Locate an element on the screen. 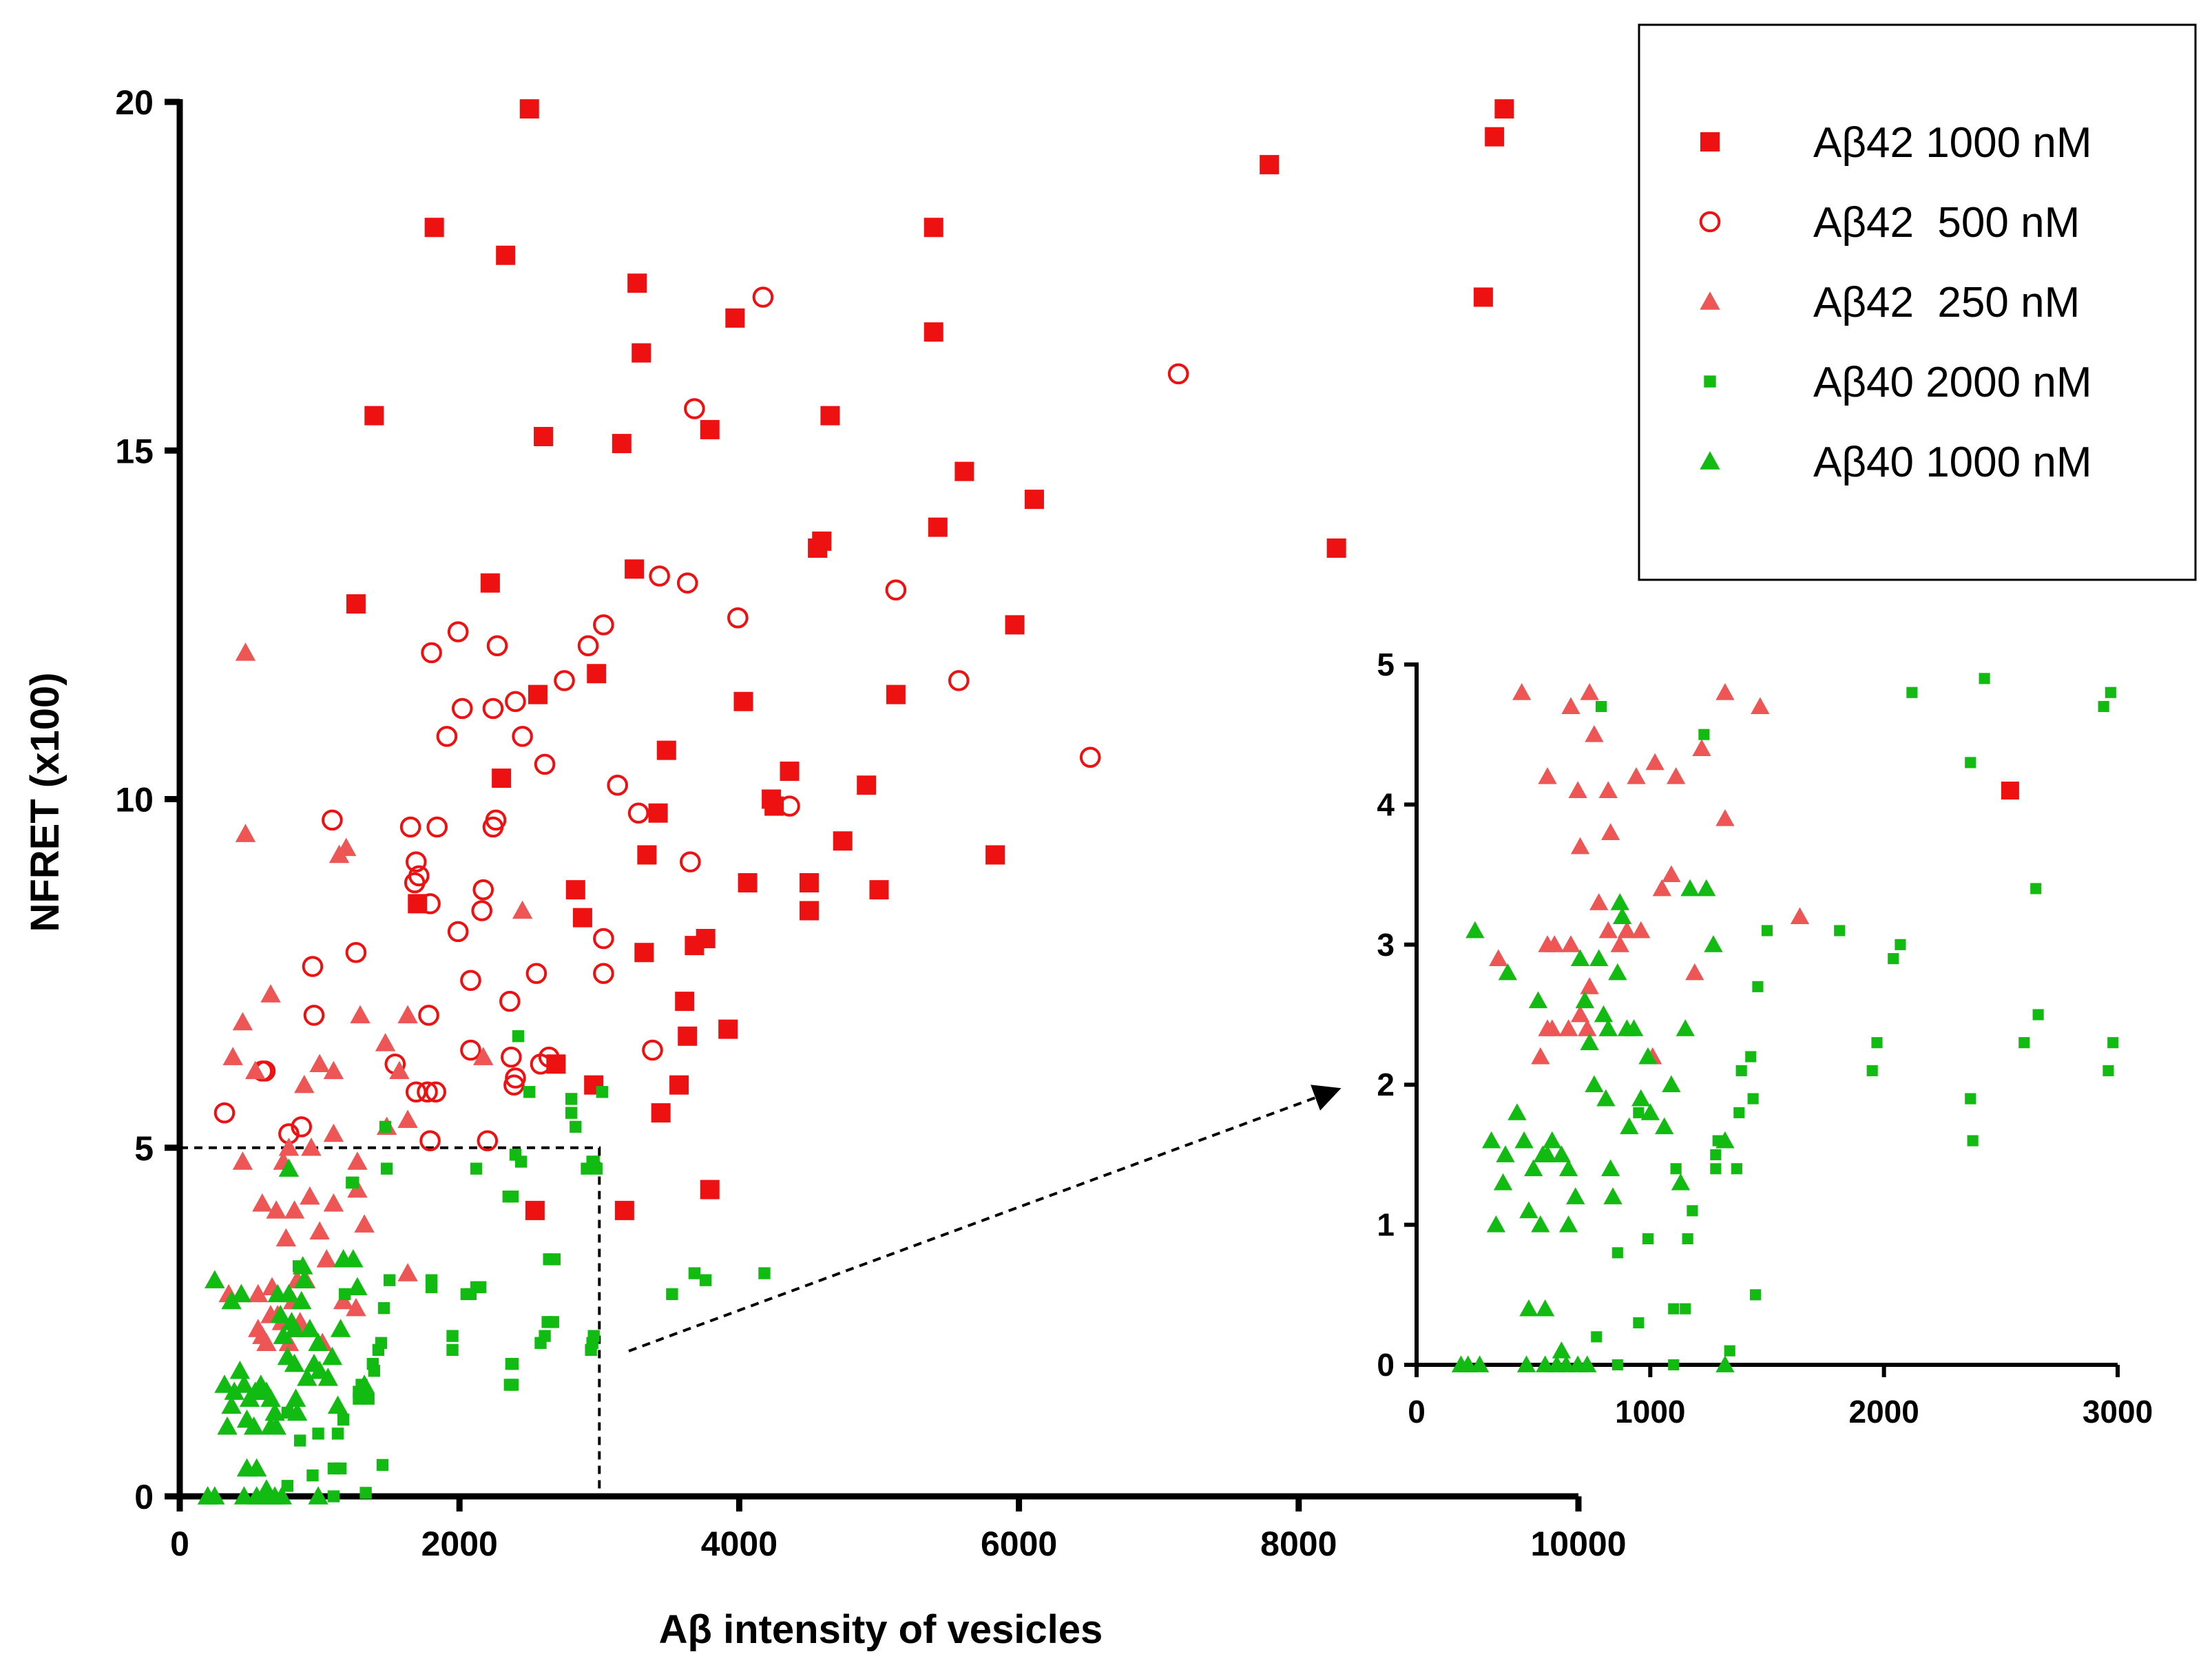 This screenshot has width=2212, height=1674. inset-x-tick-label: 0 is located at coordinates (1417, 1412).